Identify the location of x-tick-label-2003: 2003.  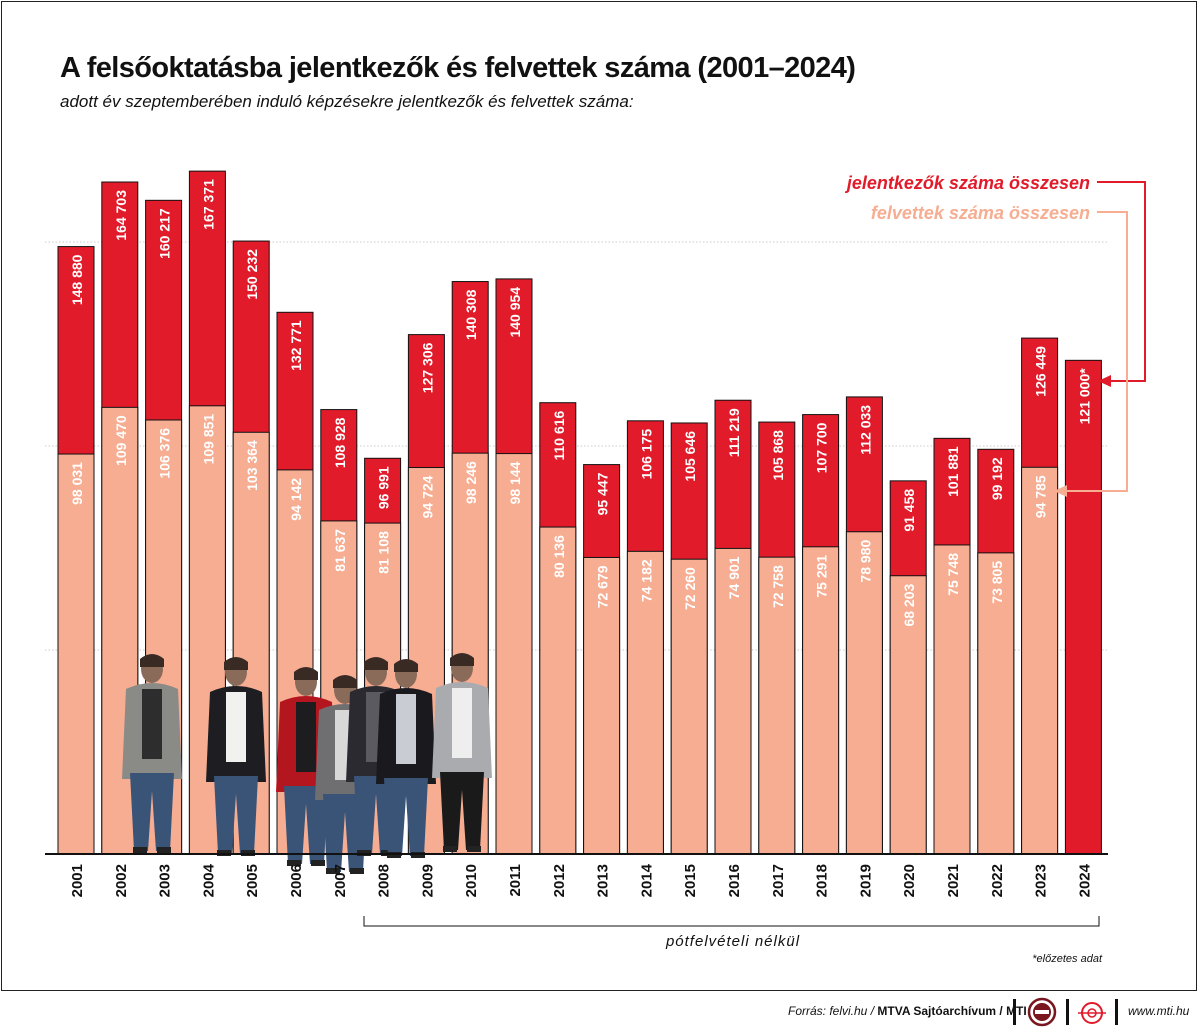
(165, 880).